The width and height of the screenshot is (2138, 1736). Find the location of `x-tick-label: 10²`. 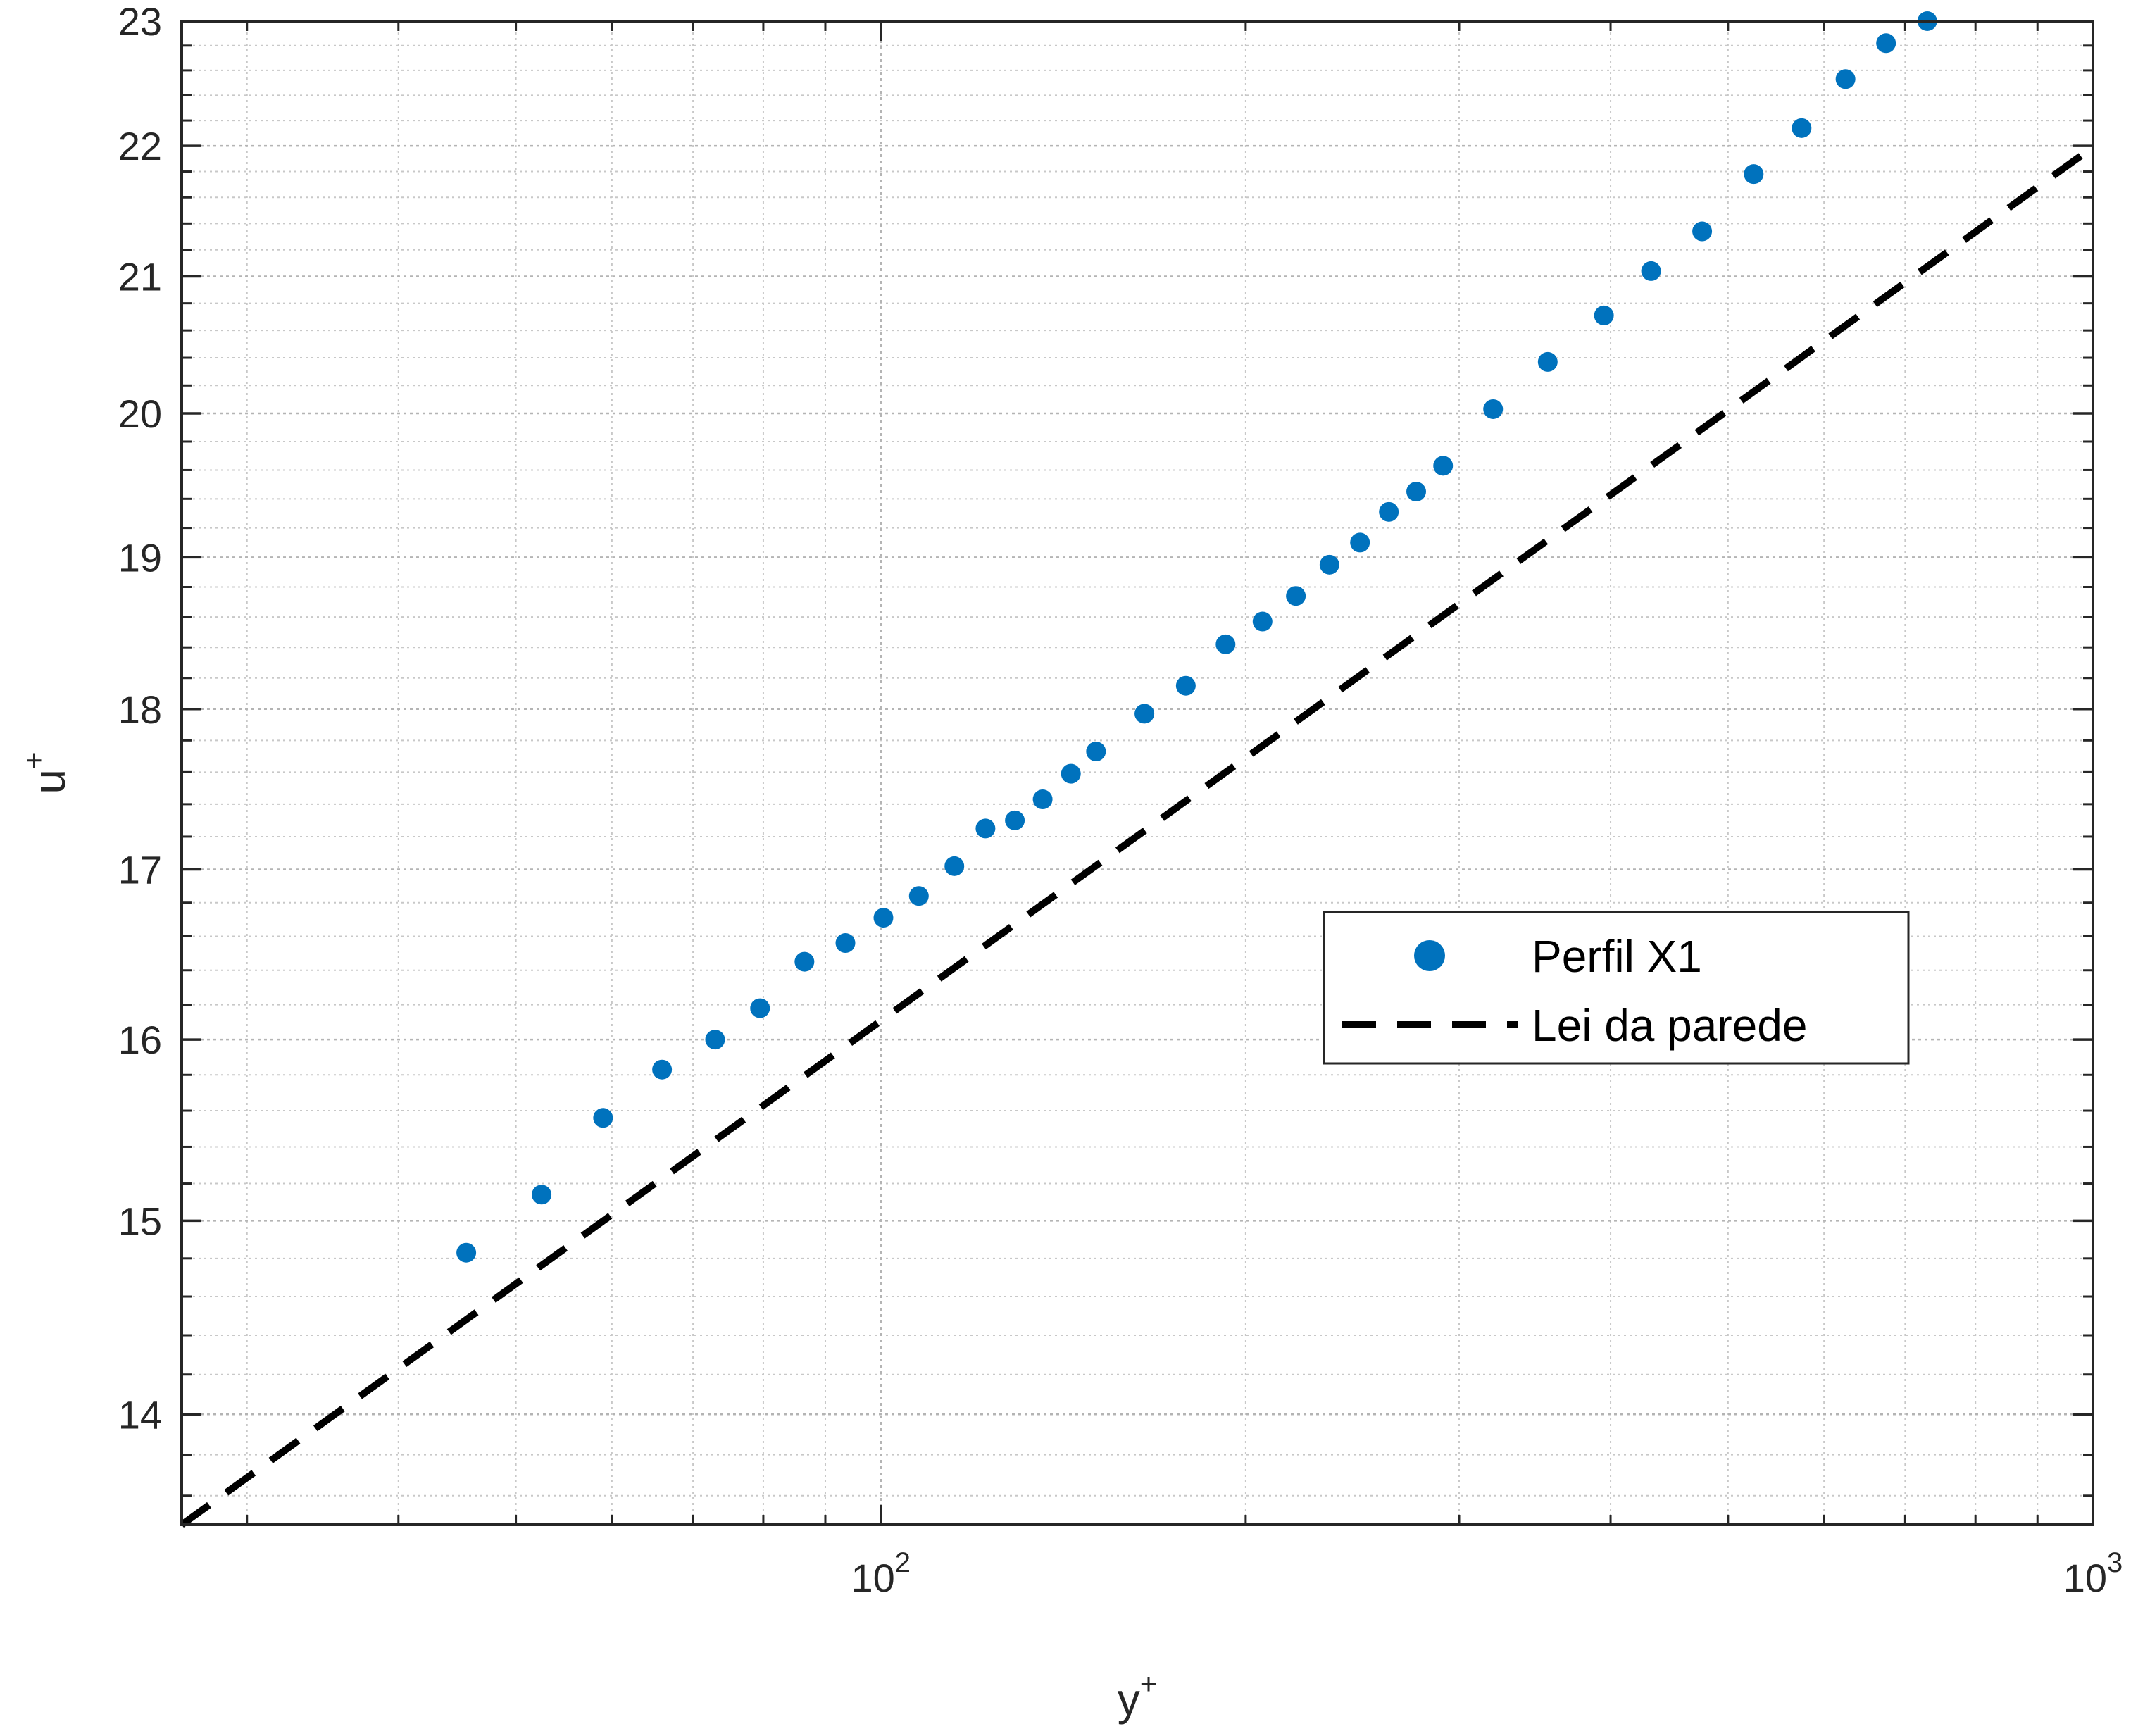

x-tick-label: 10² is located at coordinates (881, 1573).